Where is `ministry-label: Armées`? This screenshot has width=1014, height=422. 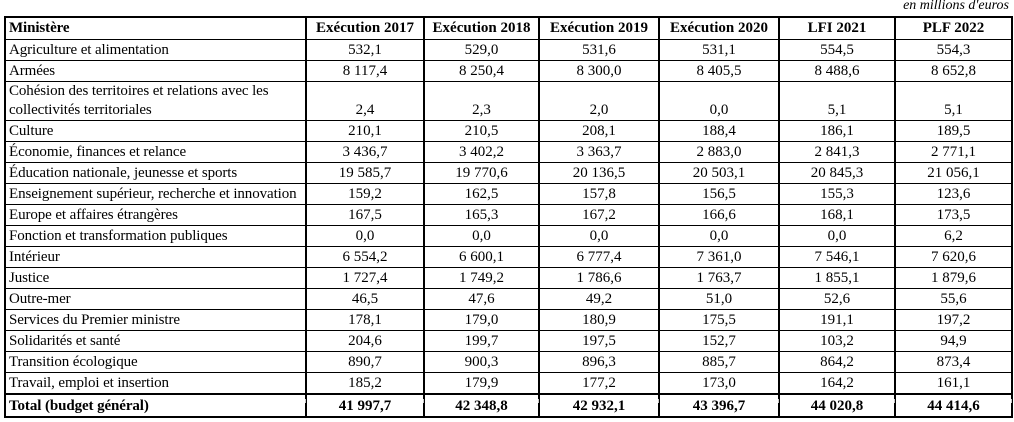 ministry-label: Armées is located at coordinates (155, 71).